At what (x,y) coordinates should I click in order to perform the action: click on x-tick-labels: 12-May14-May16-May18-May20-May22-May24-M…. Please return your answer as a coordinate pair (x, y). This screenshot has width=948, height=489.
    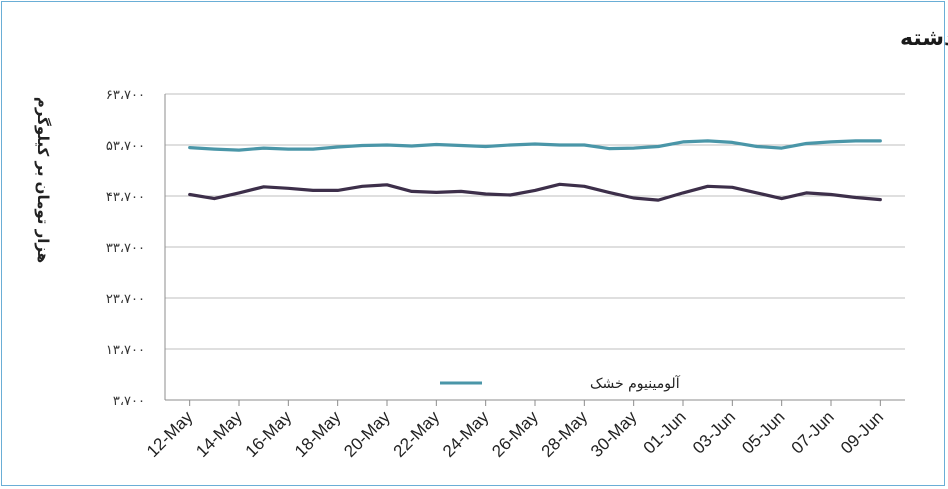
    Looking at the image, I should click on (515, 434).